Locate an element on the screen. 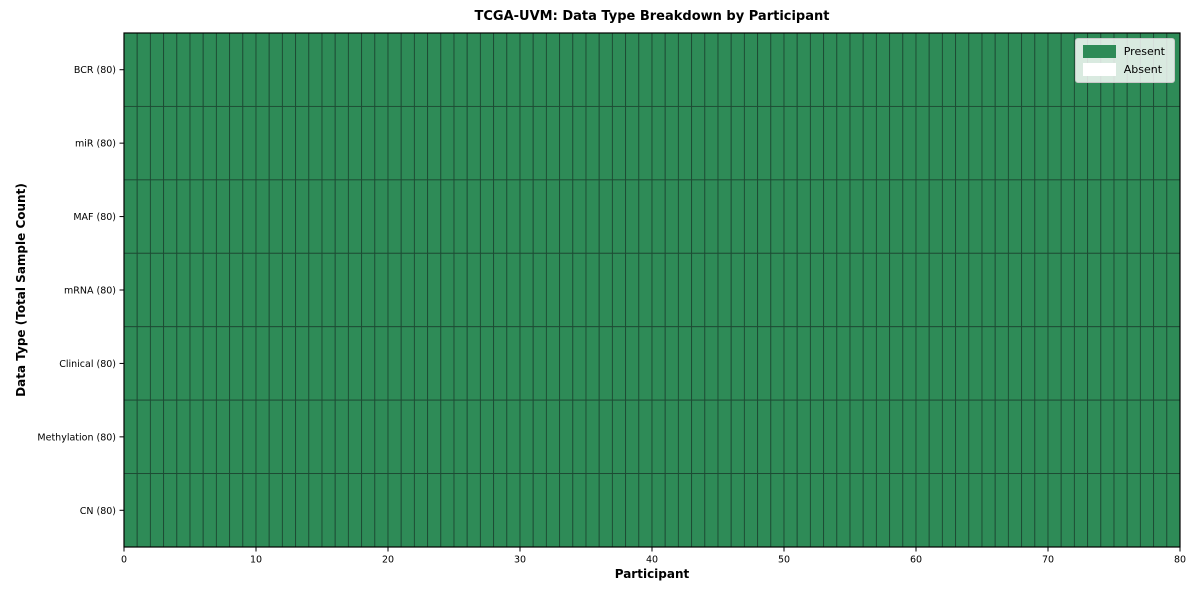 Image resolution: width=1200 pixels, height=600 pixels. legend-label-absent: Absent is located at coordinates (1143, 69).